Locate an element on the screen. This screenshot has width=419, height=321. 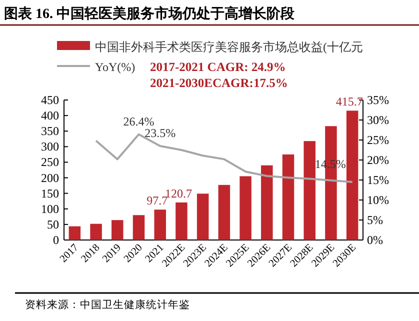
text: 资料来源：中国卫生健康统计年鉴 is located at coordinates (107, 304).